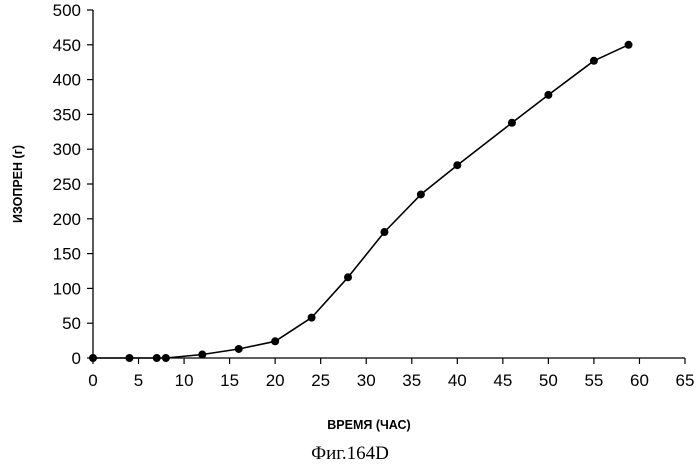 The image size is (700, 472). I want to click on x-tick-label: 5, so click(138, 380).